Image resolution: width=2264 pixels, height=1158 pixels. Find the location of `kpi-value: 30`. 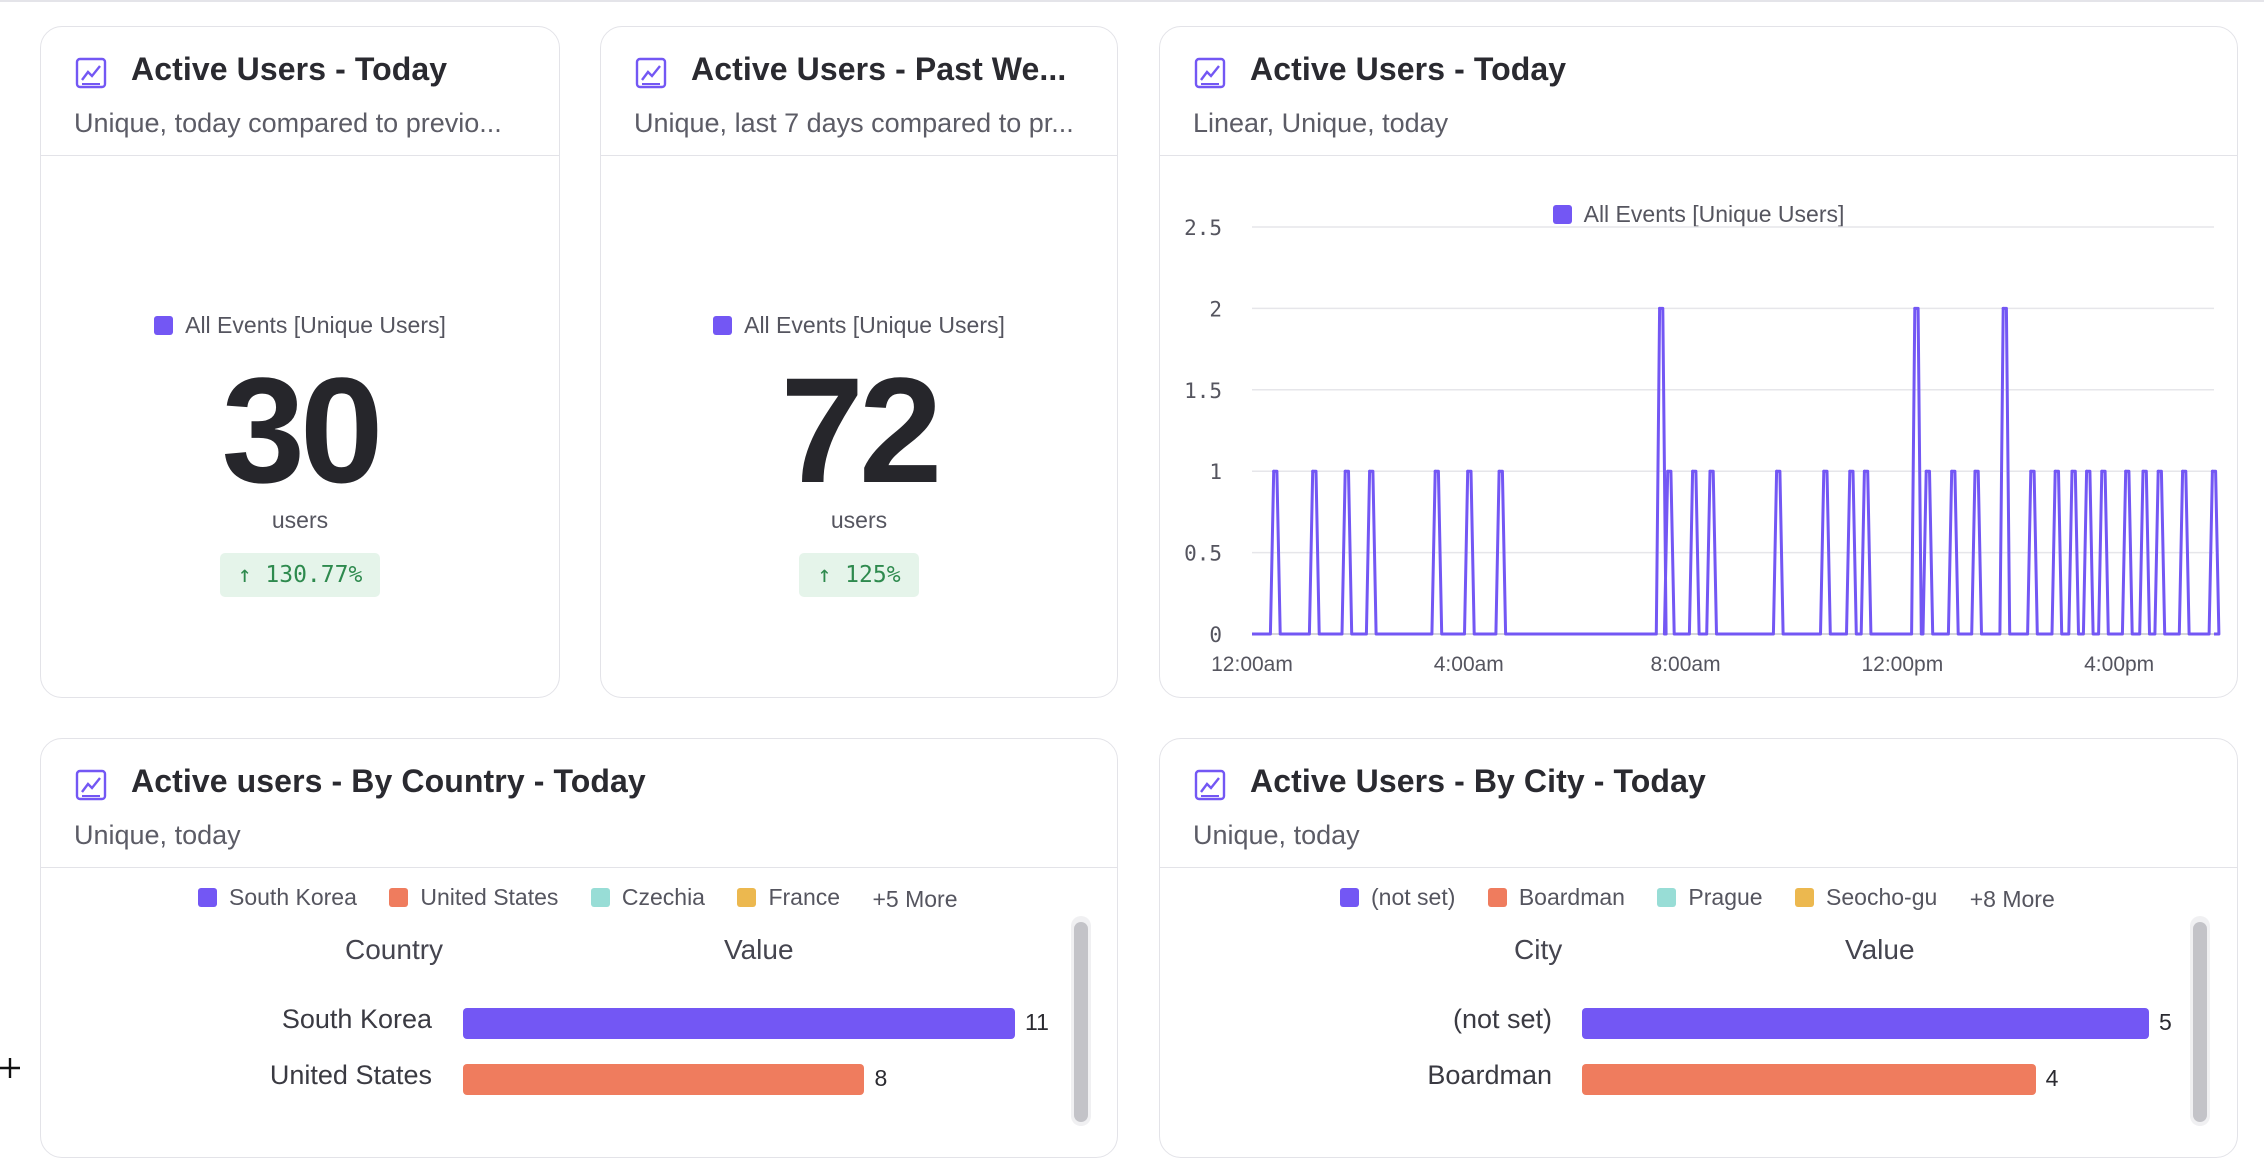

kpi-value: 30 is located at coordinates (302, 430).